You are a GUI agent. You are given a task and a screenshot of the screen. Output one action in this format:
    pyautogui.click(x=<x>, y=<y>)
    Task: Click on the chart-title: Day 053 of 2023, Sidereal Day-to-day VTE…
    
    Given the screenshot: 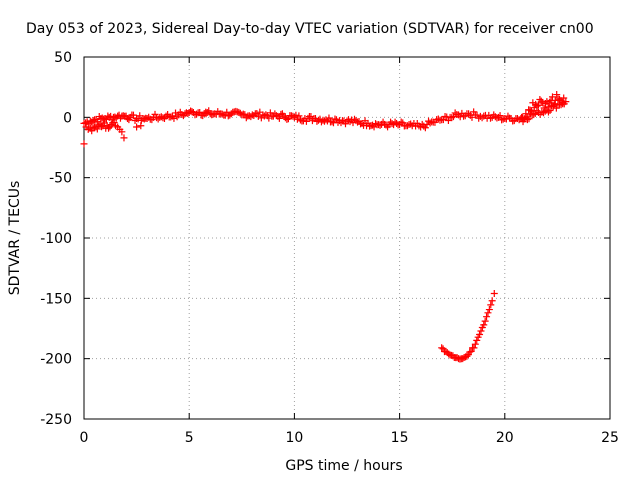 What is the action you would take?
    pyautogui.click(x=310, y=29)
    